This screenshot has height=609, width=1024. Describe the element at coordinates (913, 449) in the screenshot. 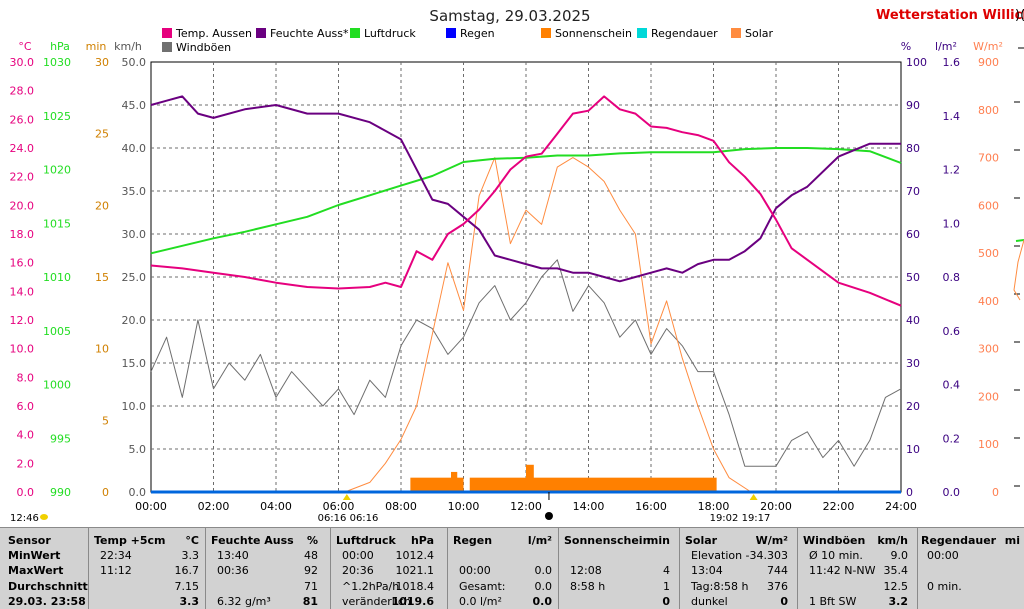

I see `tick-humidity: 10` at that location.